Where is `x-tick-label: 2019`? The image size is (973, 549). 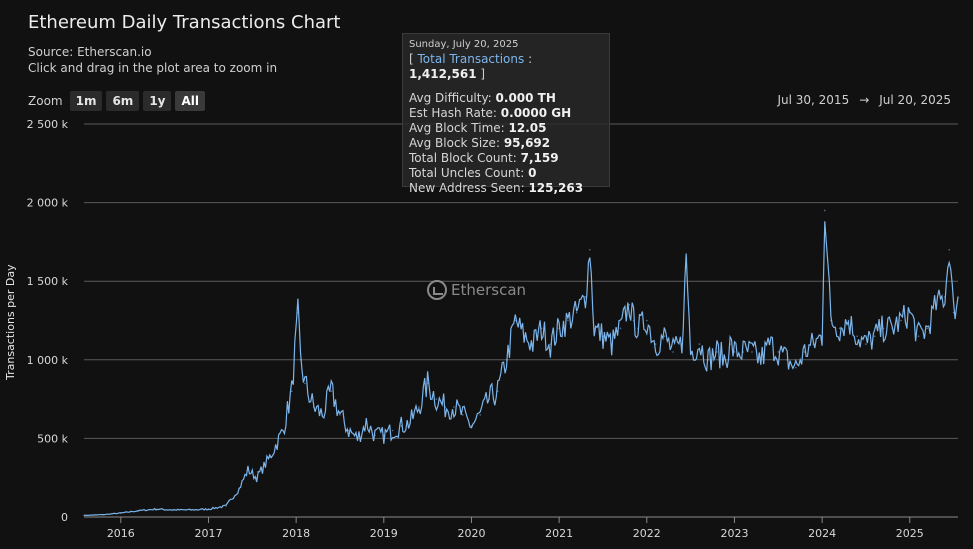 x-tick-label: 2019 is located at coordinates (384, 533).